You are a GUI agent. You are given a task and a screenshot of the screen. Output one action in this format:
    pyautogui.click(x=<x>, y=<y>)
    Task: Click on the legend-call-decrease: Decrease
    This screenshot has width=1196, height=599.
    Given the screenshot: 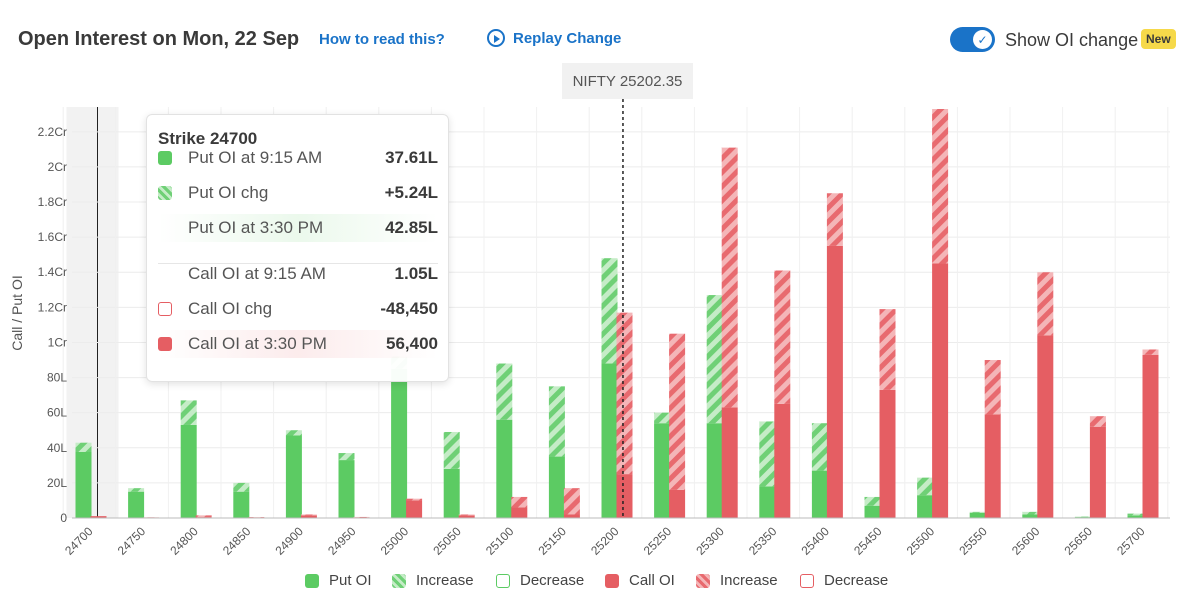 What is the action you would take?
    pyautogui.click(x=844, y=580)
    